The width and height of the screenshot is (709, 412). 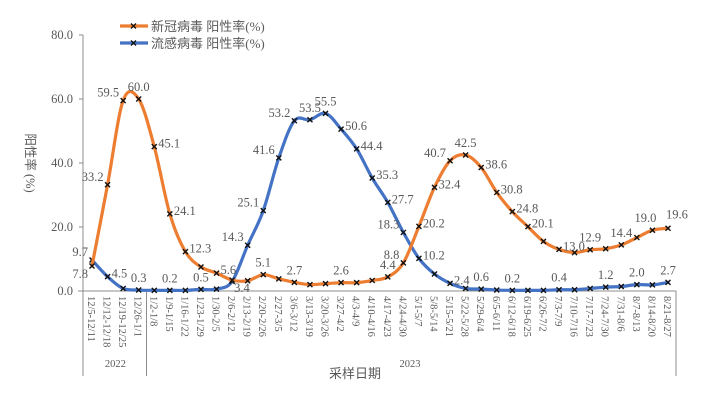 What do you see at coordinates (370, 316) in the screenshot?
I see `x-tick-label: 4/10-4/16` at bounding box center [370, 316].